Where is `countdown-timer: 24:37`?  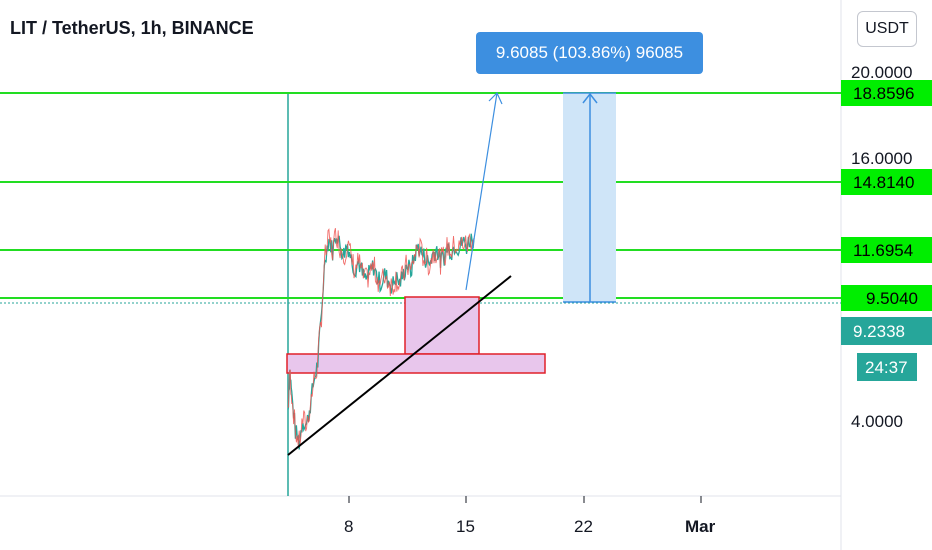 countdown-timer: 24:37 is located at coordinates (886, 367).